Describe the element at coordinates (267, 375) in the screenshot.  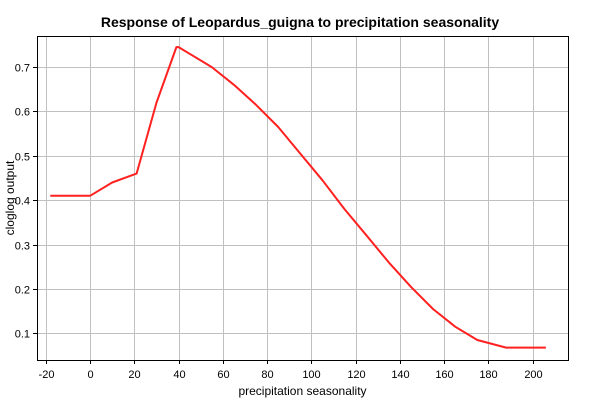
I see `x-tick-label: 80` at that location.